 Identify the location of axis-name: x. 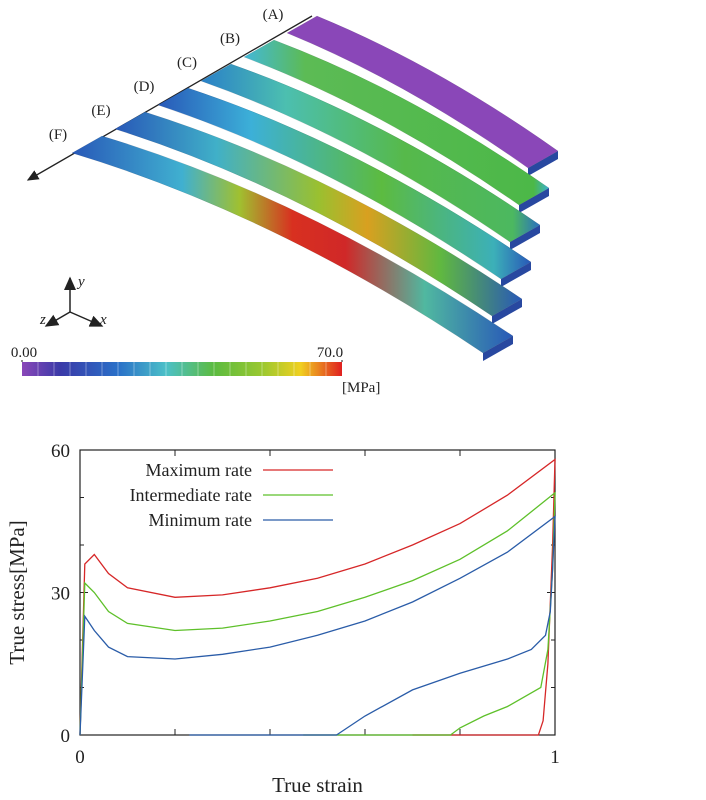
(103, 320).